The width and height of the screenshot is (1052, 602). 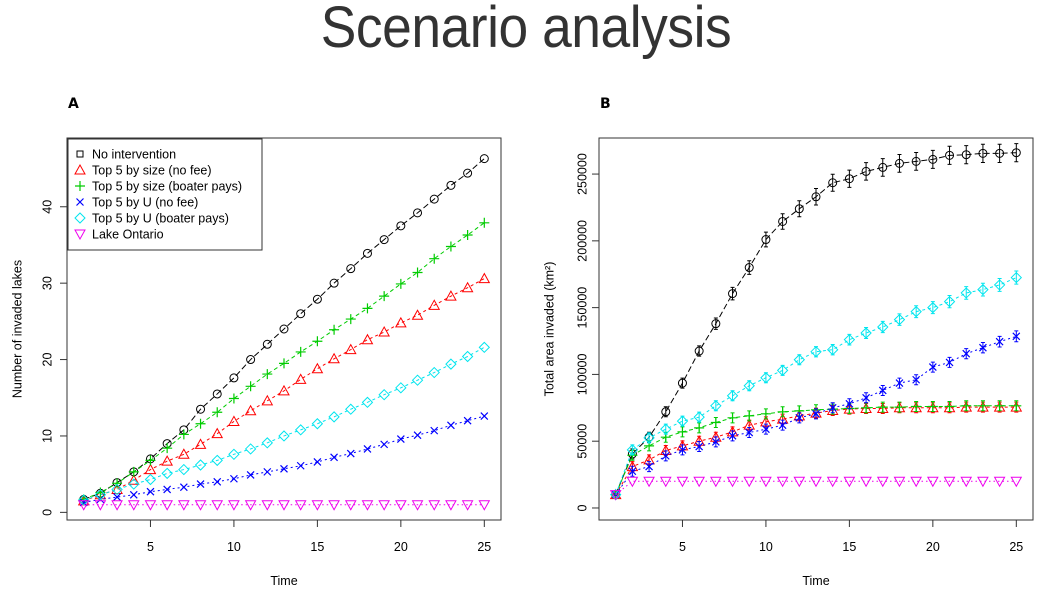 What do you see at coordinates (317, 547) in the screenshot?
I see `x-tick-label: 15` at bounding box center [317, 547].